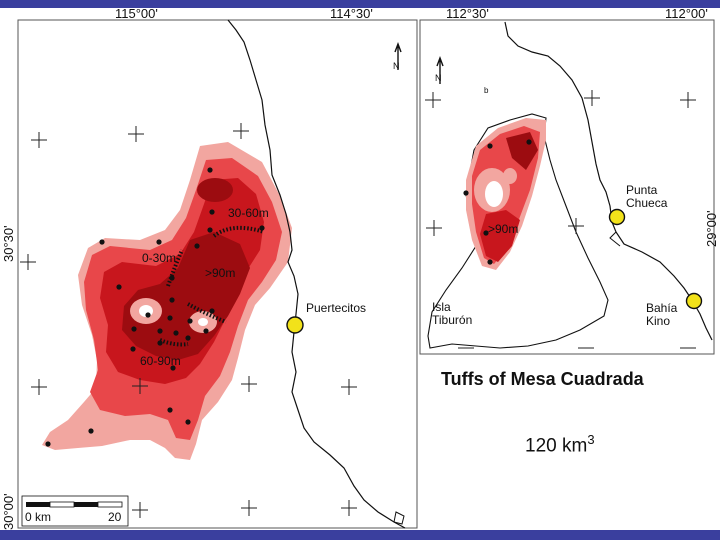  What do you see at coordinates (452, 320) in the screenshot?
I see `place-isla-tiburon-line2: Tiburón` at bounding box center [452, 320].